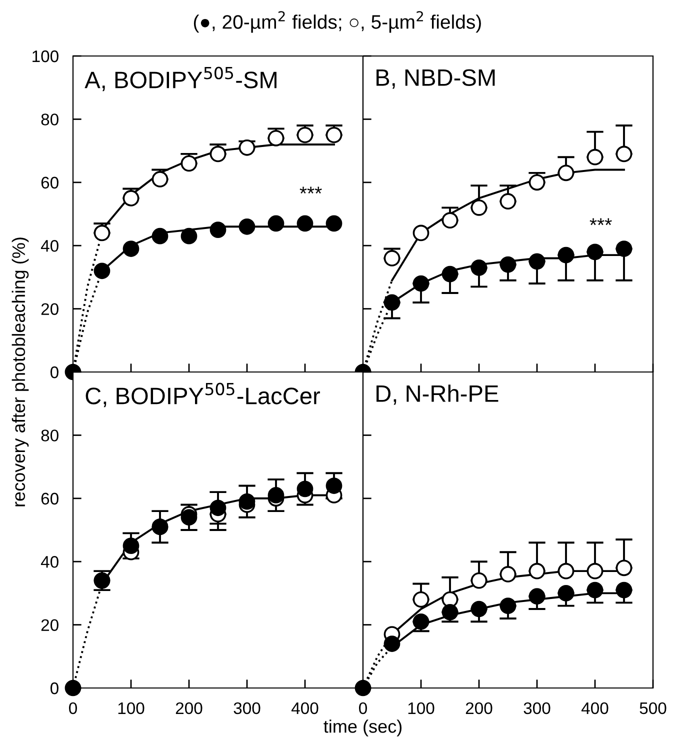  I want to click on y-axis-title: recovery after photobleaching (%), so click(20, 372).